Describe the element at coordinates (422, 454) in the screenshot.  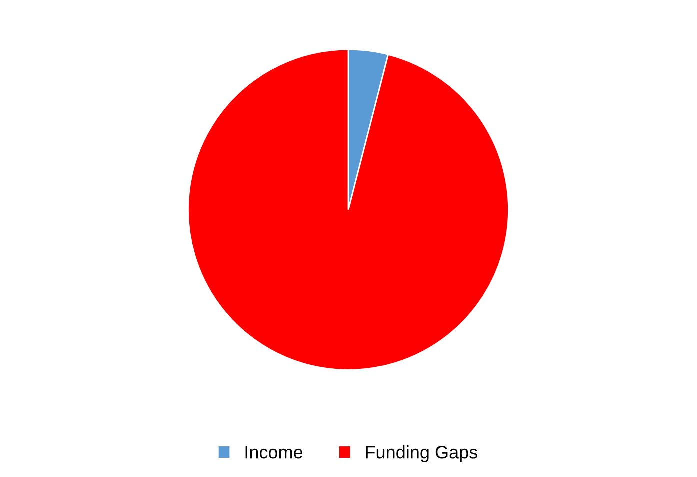
I see `legend-label: Funding Gaps` at that location.